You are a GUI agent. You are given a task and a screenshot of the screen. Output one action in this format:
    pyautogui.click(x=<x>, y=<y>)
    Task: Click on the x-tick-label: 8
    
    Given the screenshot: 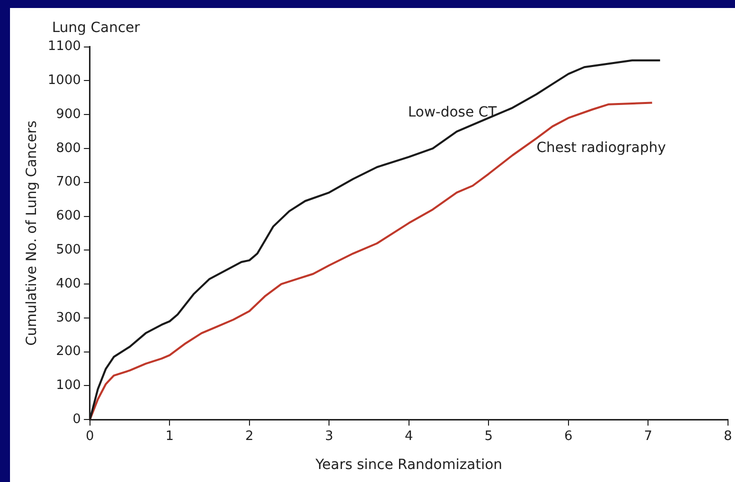 What is the action you would take?
    pyautogui.click(x=728, y=436)
    